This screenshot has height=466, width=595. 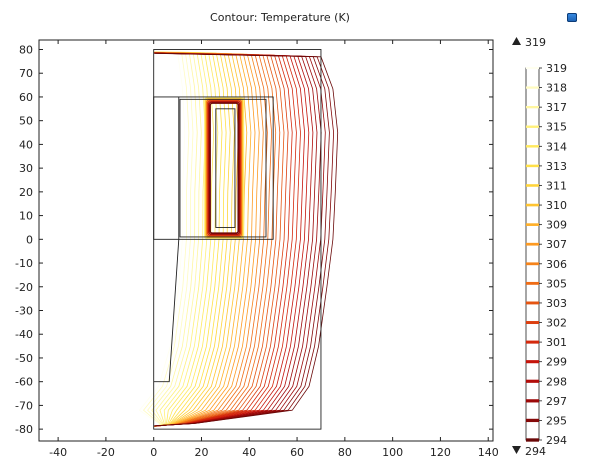 What do you see at coordinates (24, 382) in the screenshot?
I see `y-tick-label: -60` at bounding box center [24, 382].